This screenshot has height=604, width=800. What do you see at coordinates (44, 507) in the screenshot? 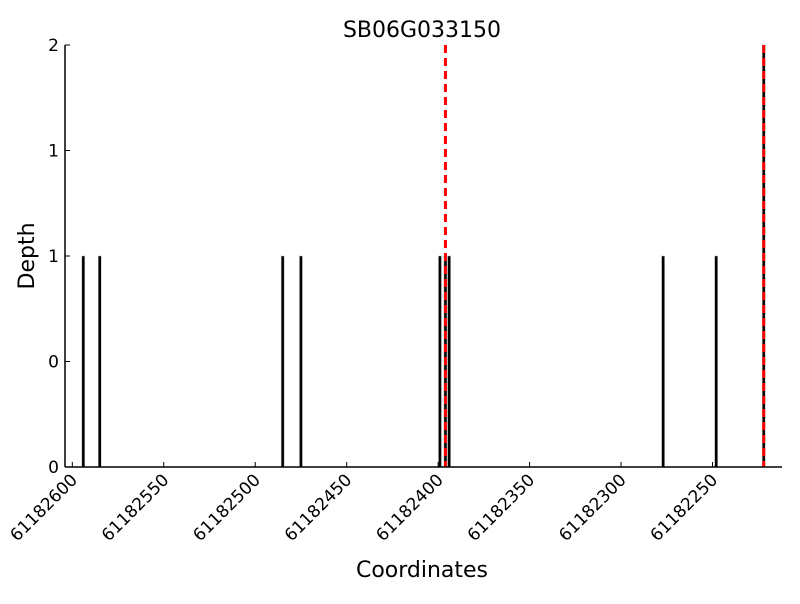
I see `x-tick-label: 61182600` at bounding box center [44, 507].